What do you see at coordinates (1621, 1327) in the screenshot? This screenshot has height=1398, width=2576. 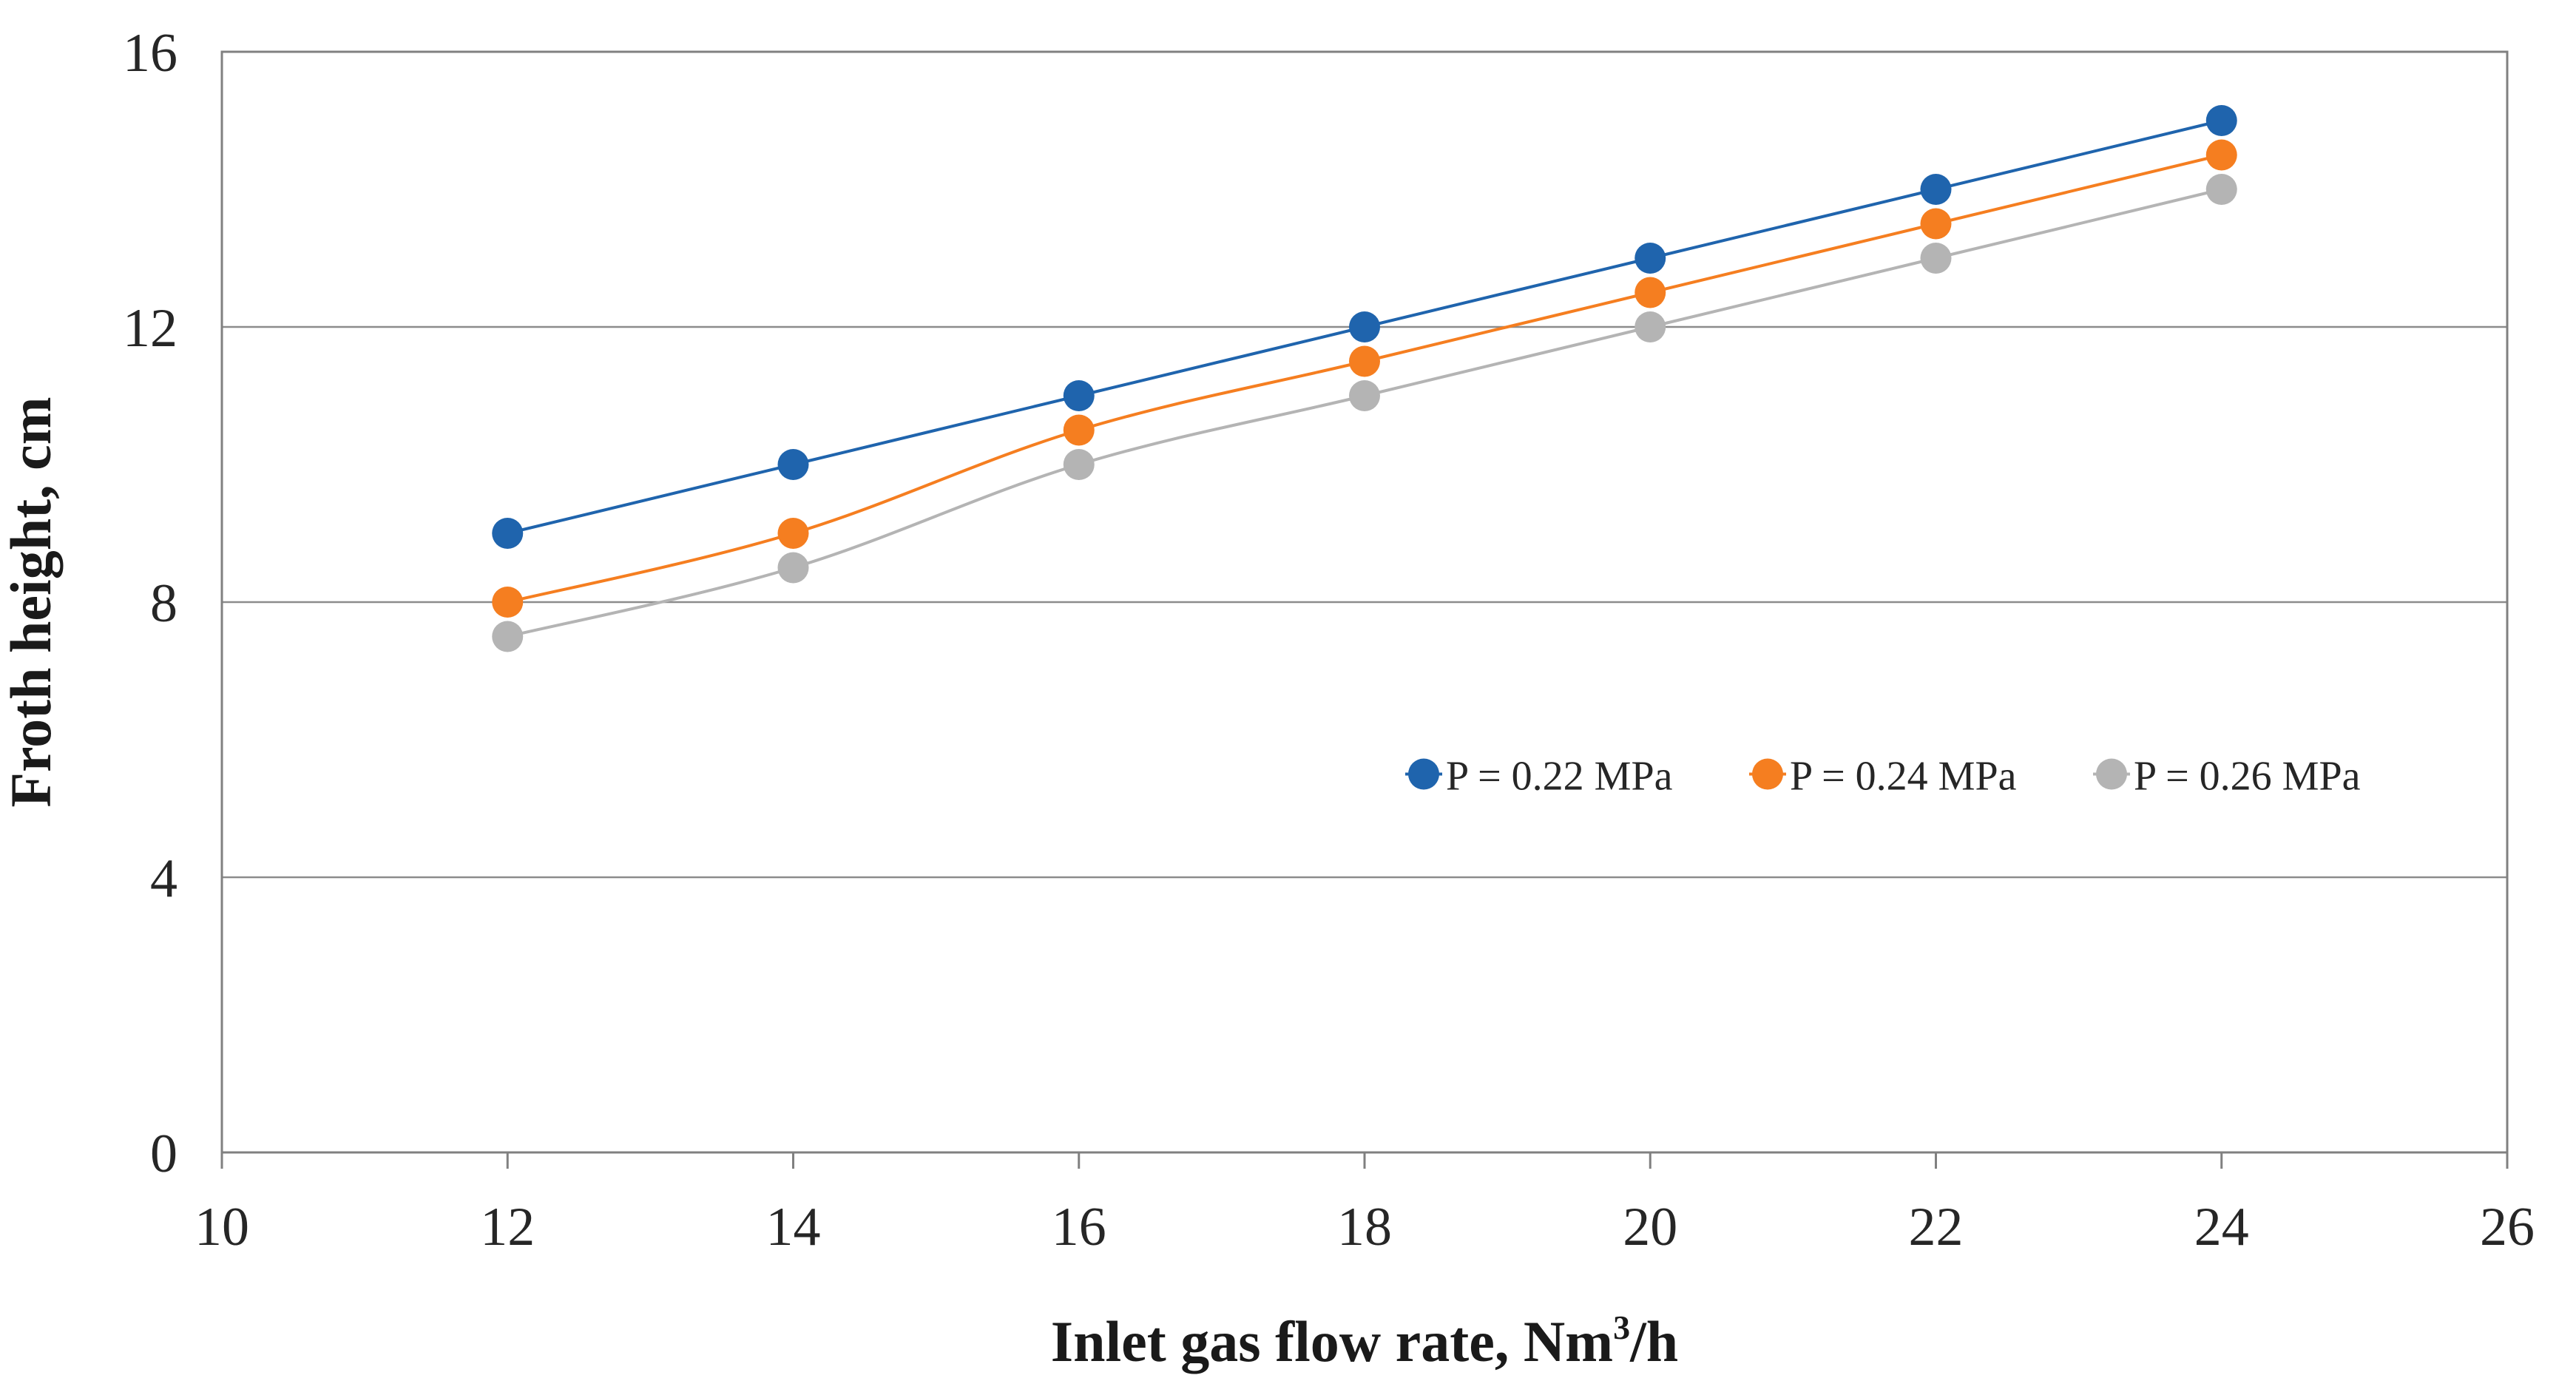 I see `x-axis-title-superscript: 3` at bounding box center [1621, 1327].